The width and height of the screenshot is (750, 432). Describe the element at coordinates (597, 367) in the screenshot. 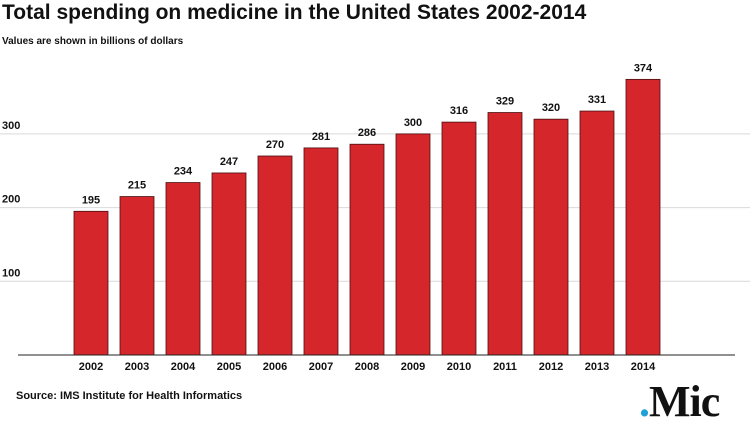

I see `x-tick-label: 2013` at that location.